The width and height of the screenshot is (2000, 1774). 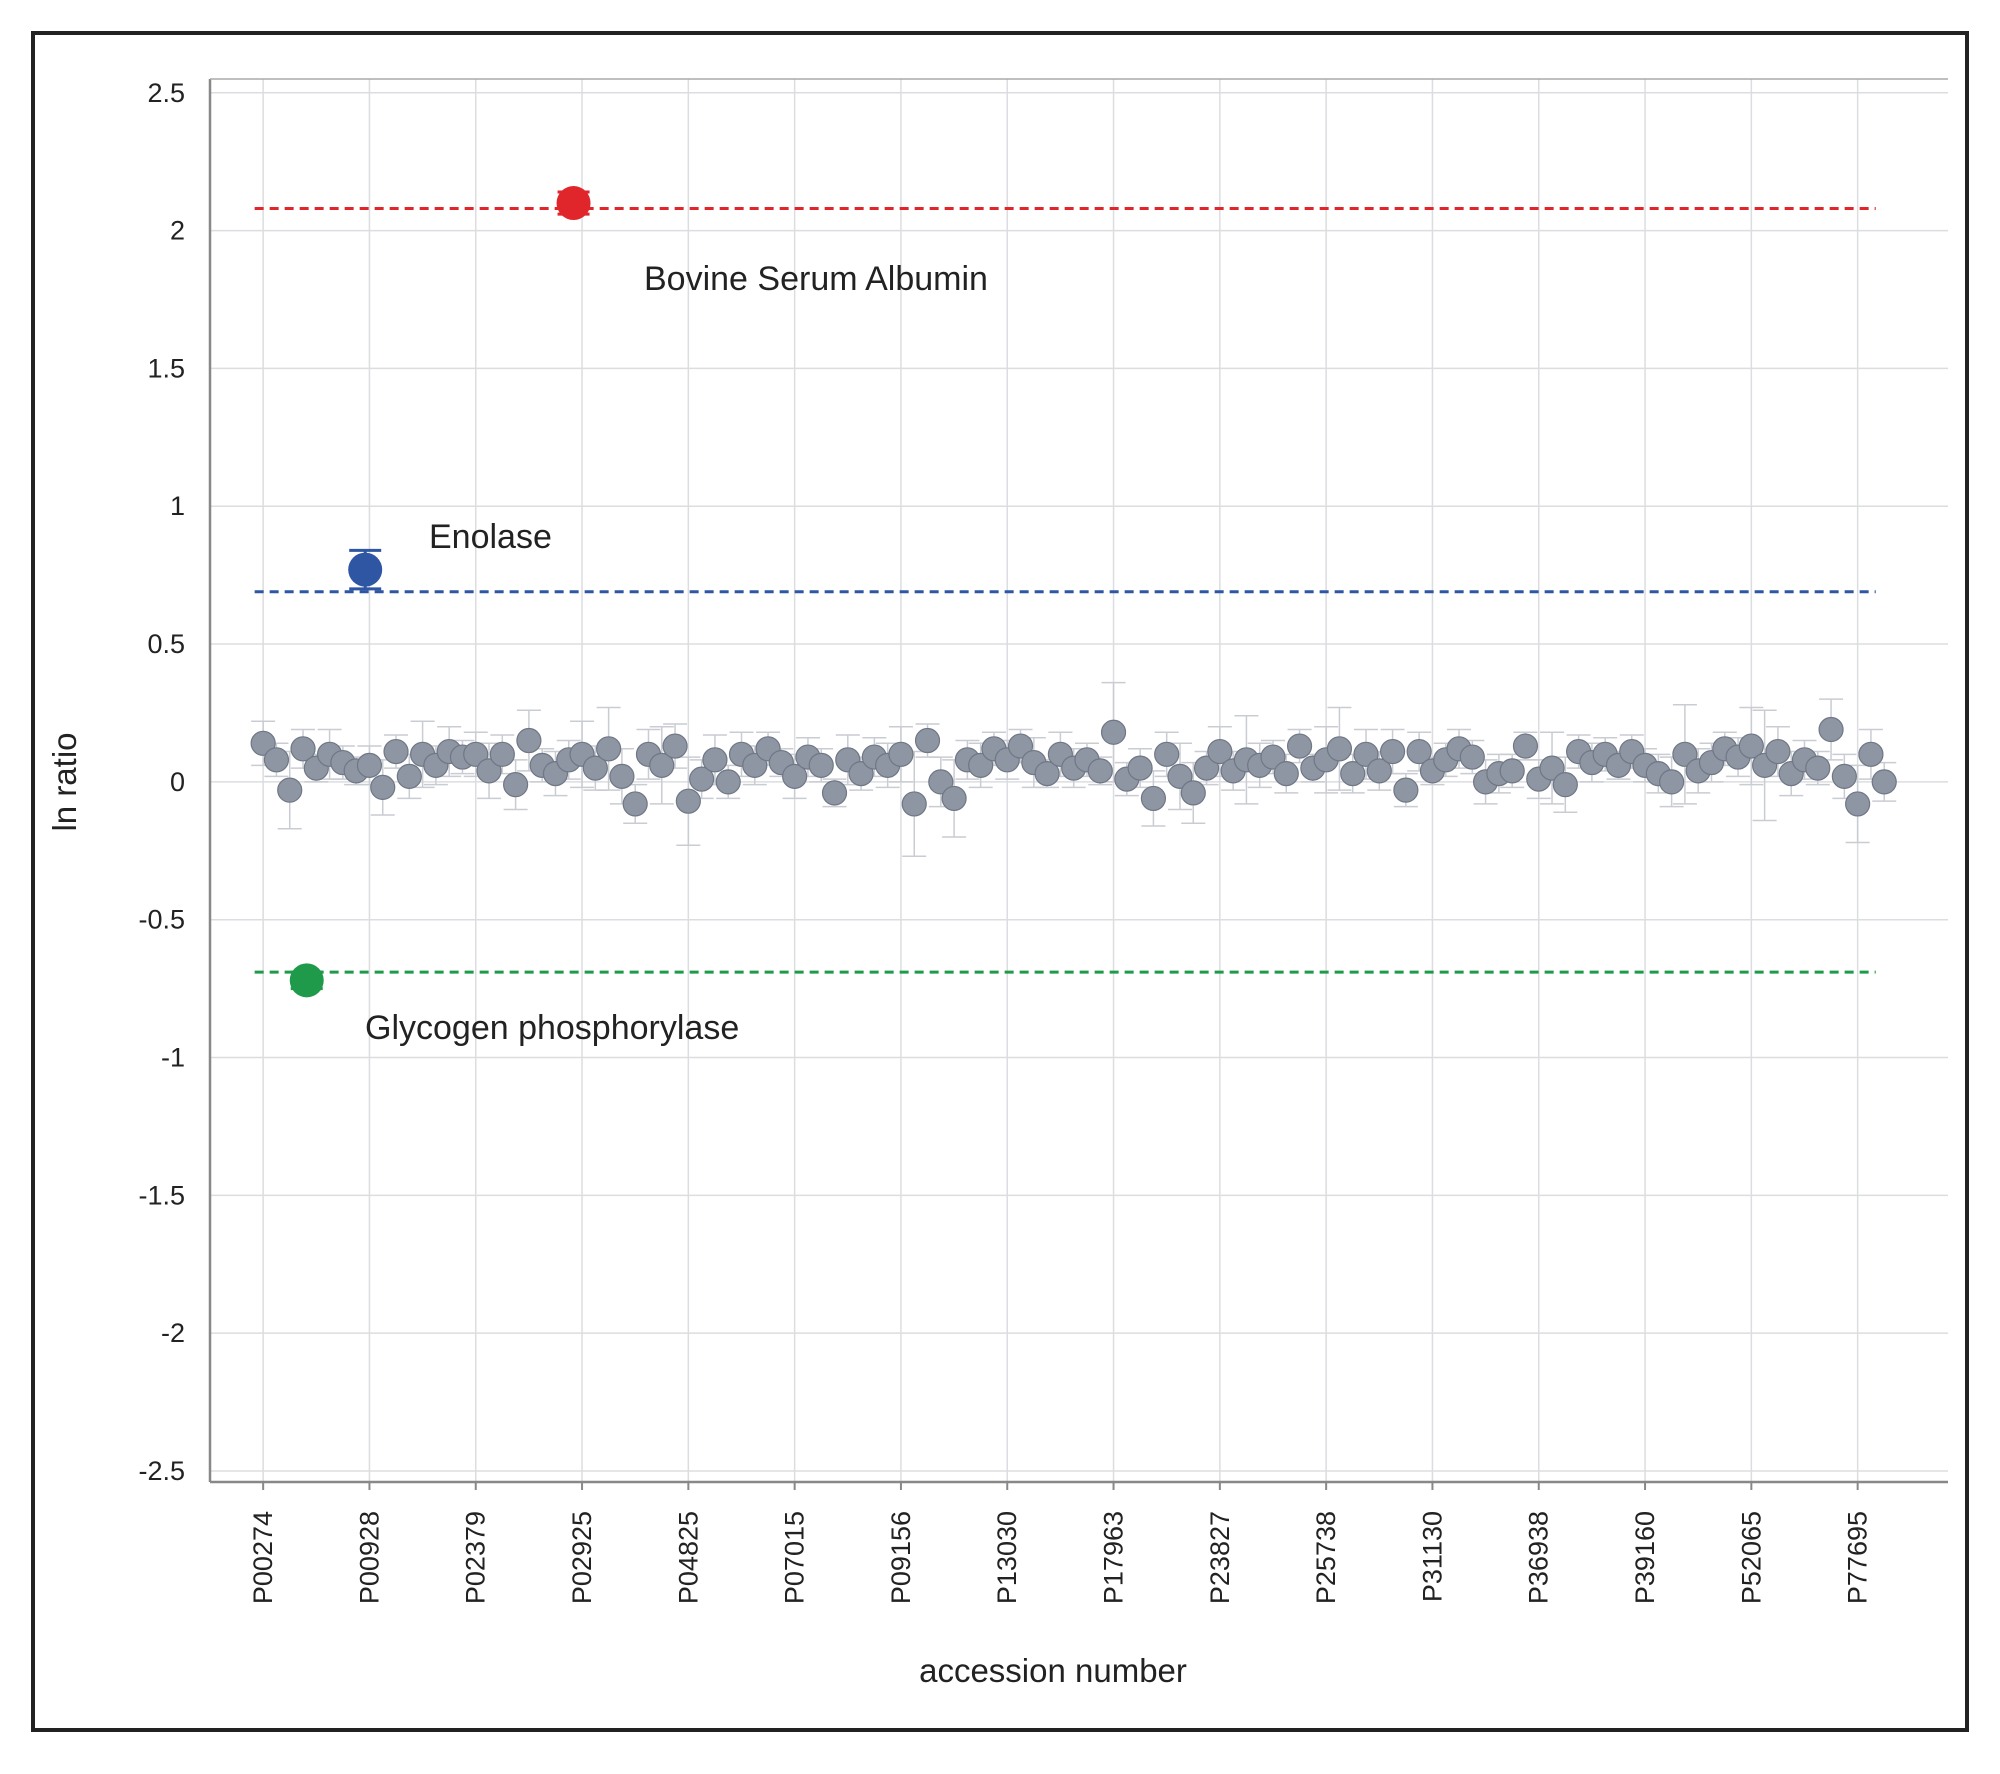 What do you see at coordinates (177, 231) in the screenshot?
I see `y-tick-label: 2` at bounding box center [177, 231].